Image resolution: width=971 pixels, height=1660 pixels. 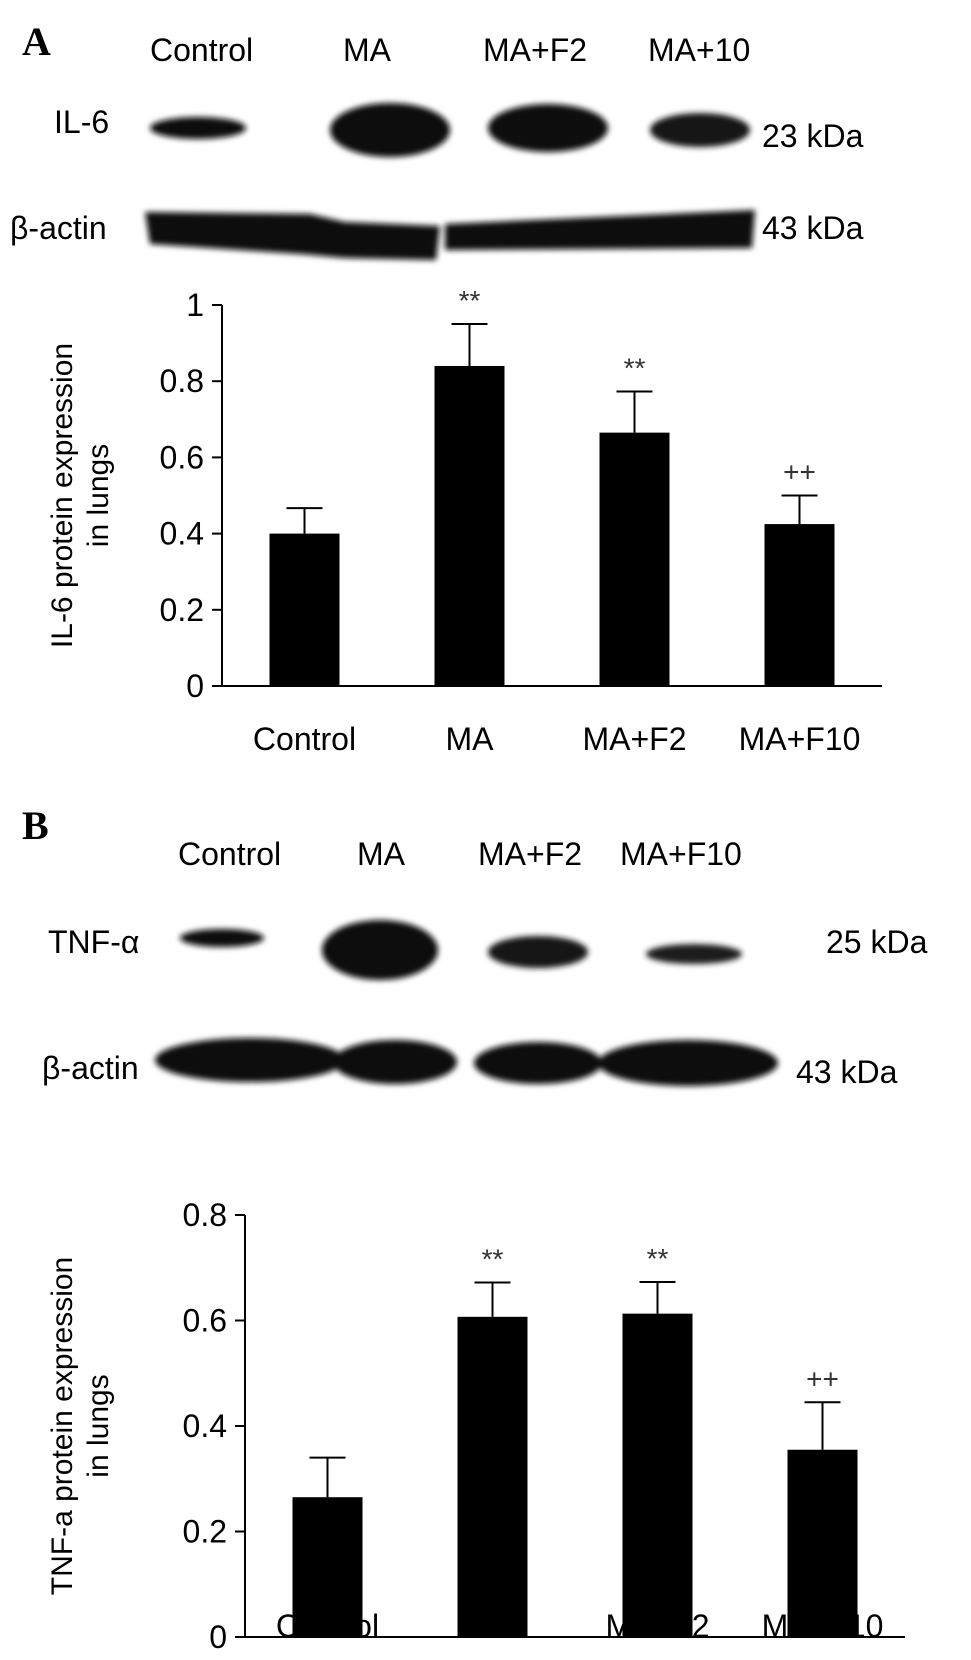 What do you see at coordinates (450, 181) in the screenshot?
I see `western-blot-a` at bounding box center [450, 181].